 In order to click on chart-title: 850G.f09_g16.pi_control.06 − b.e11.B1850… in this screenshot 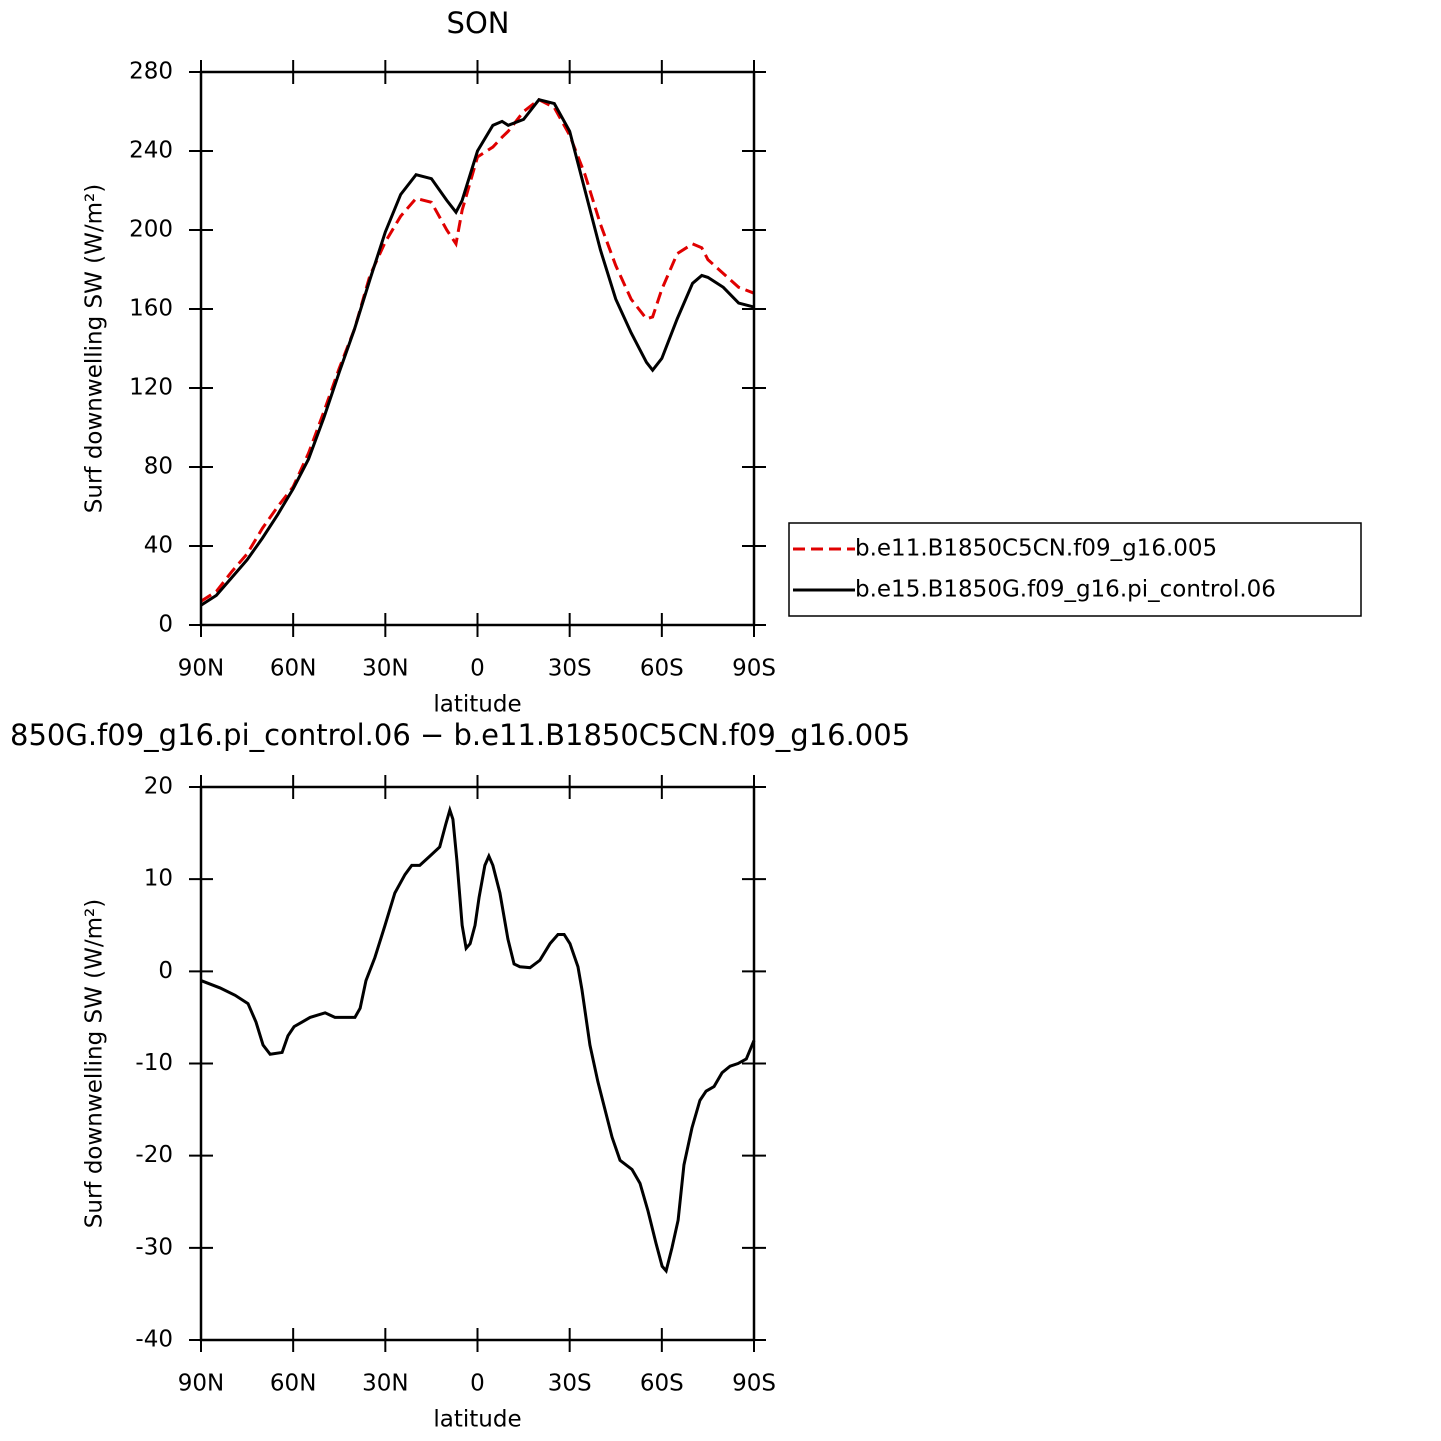, I will do `click(460, 735)`.